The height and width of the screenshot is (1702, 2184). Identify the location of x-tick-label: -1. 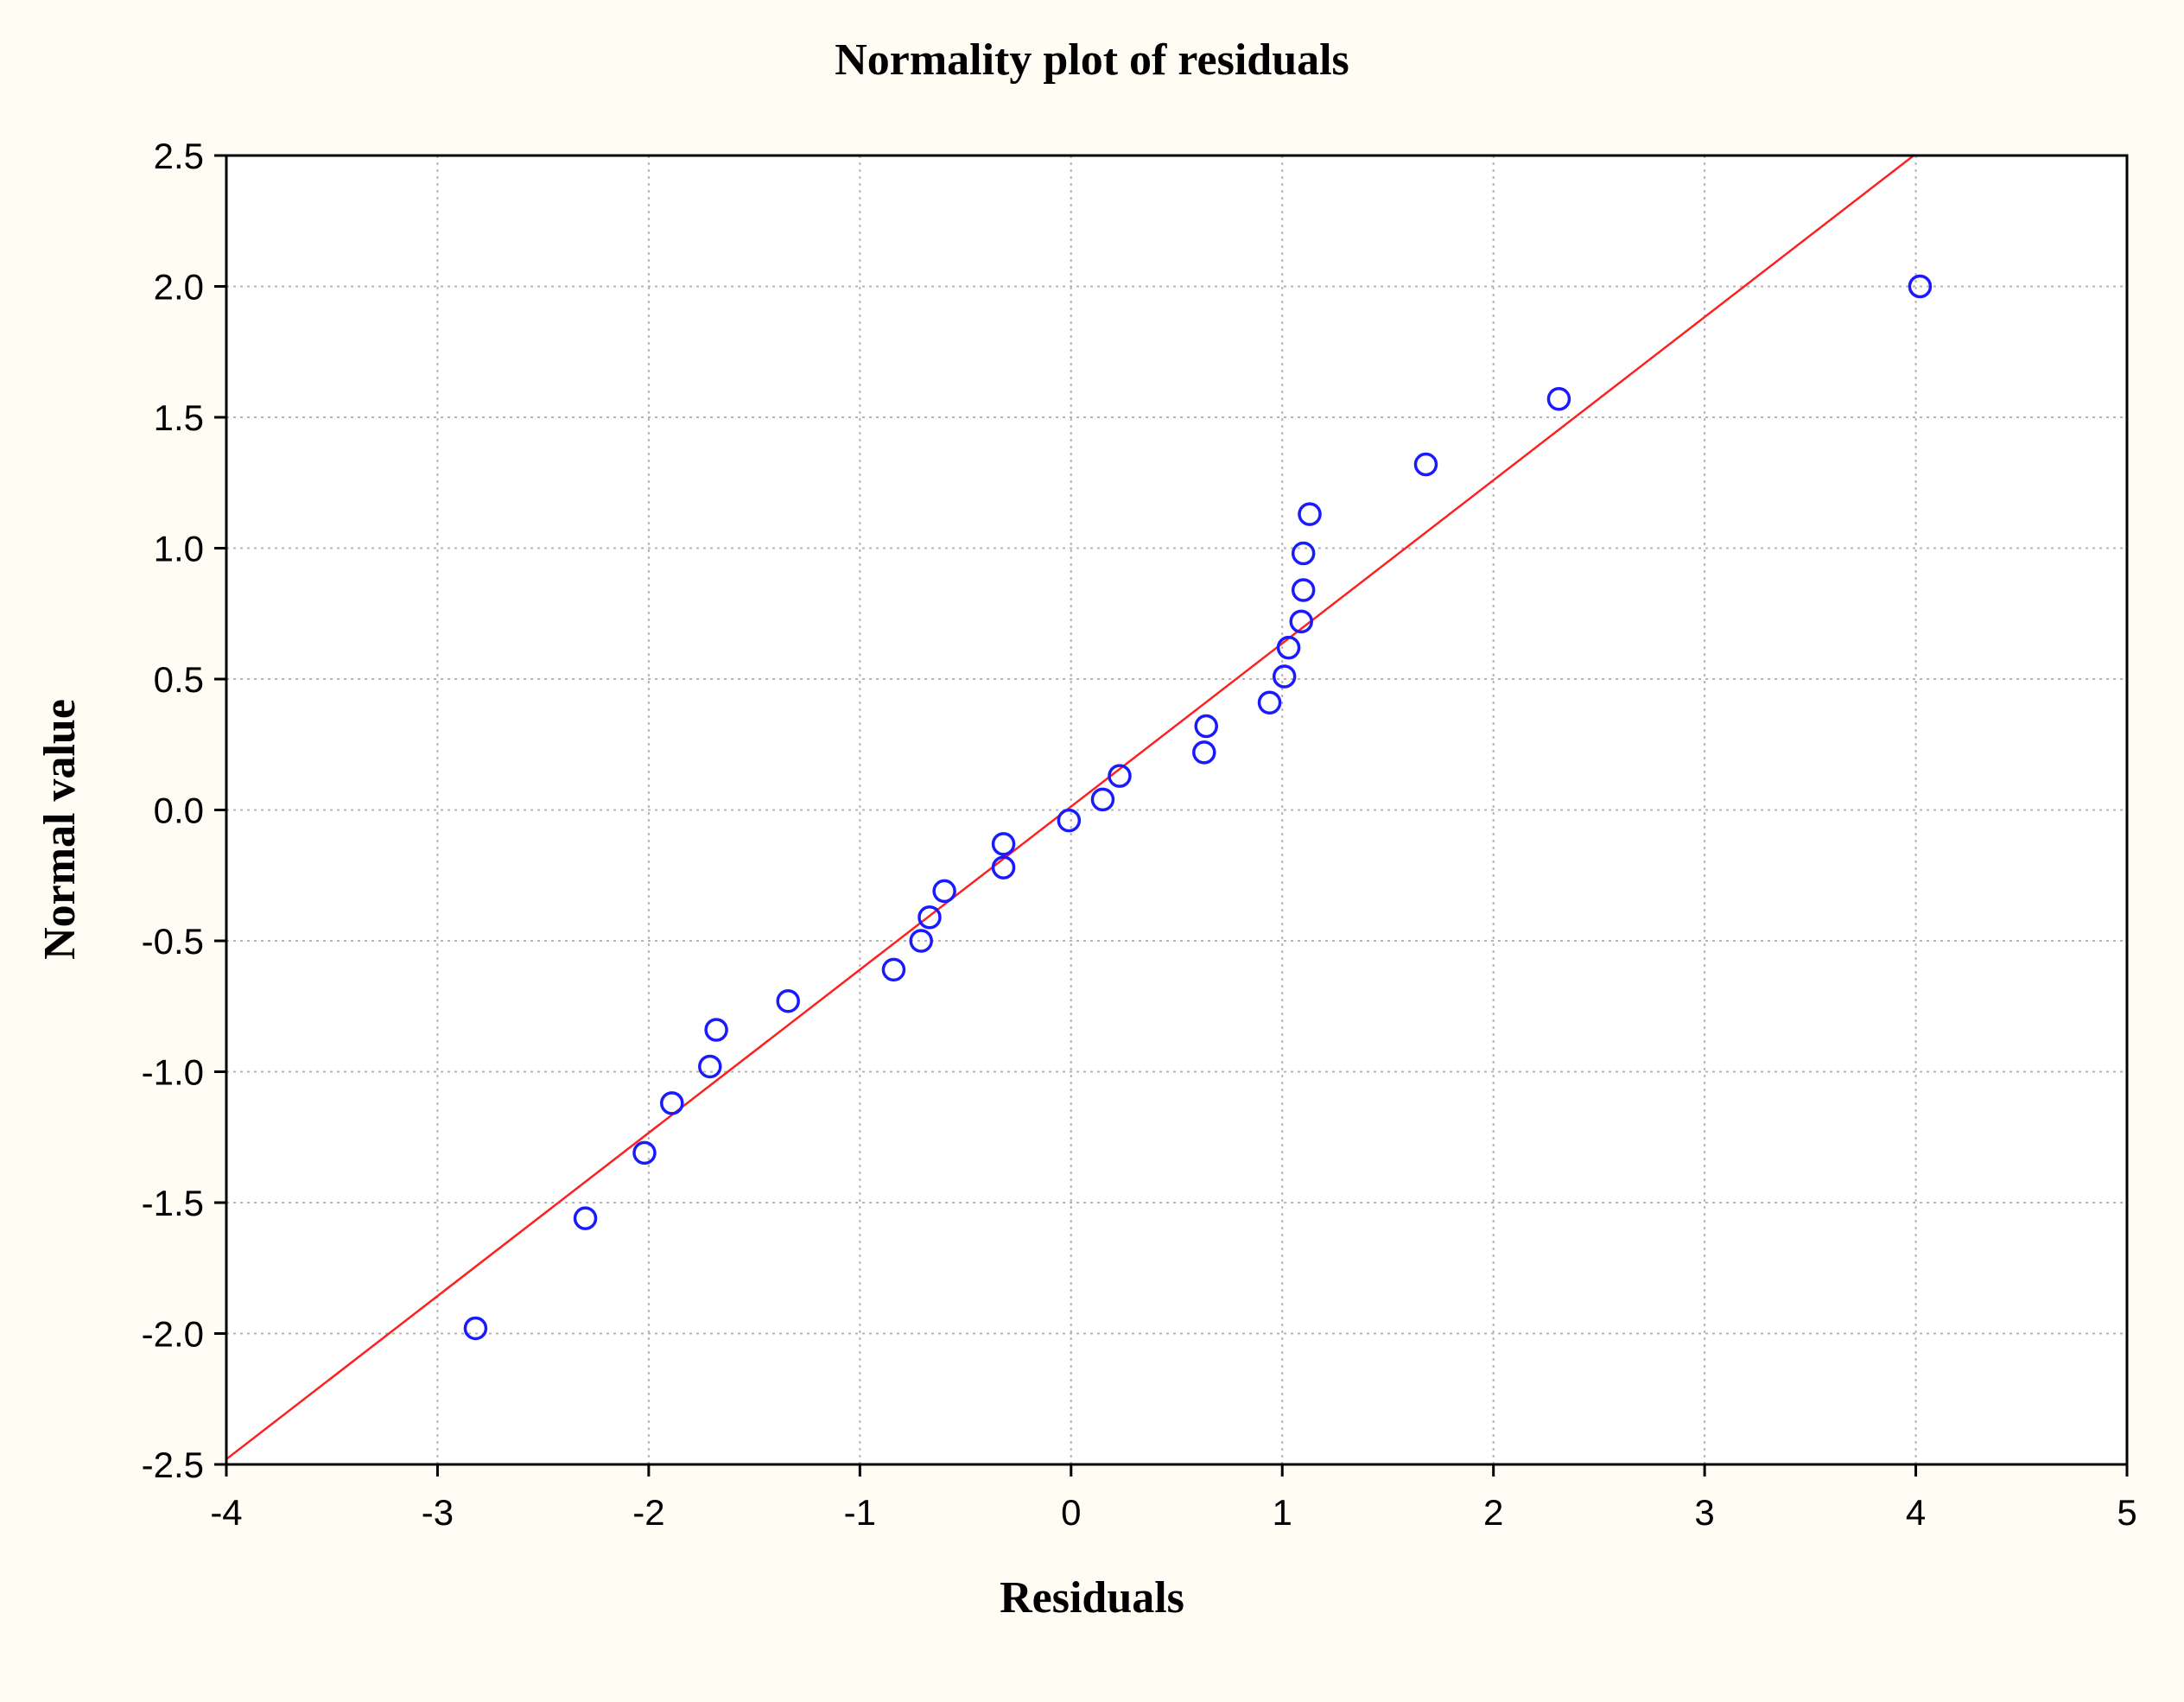
(860, 1512).